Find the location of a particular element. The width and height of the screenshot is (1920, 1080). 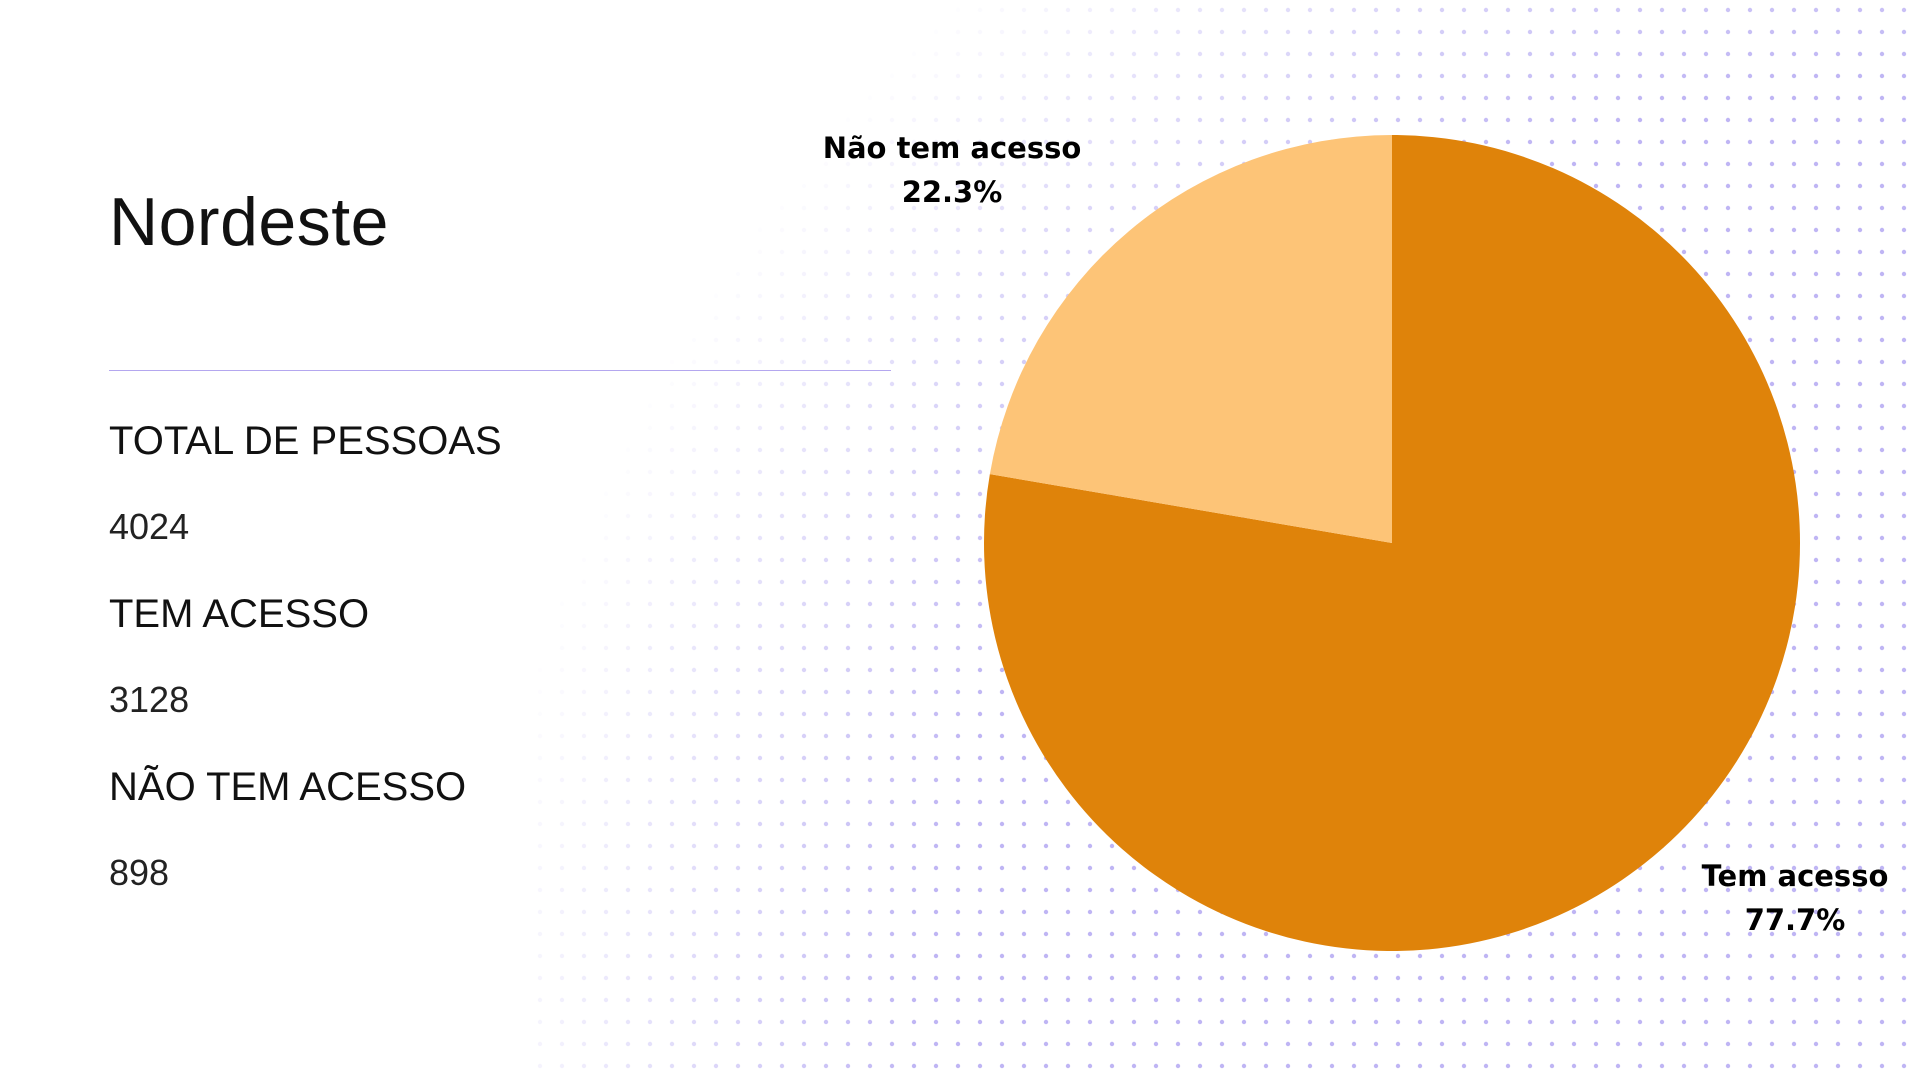

slice-percent-label: 22.3% is located at coordinates (952, 192).